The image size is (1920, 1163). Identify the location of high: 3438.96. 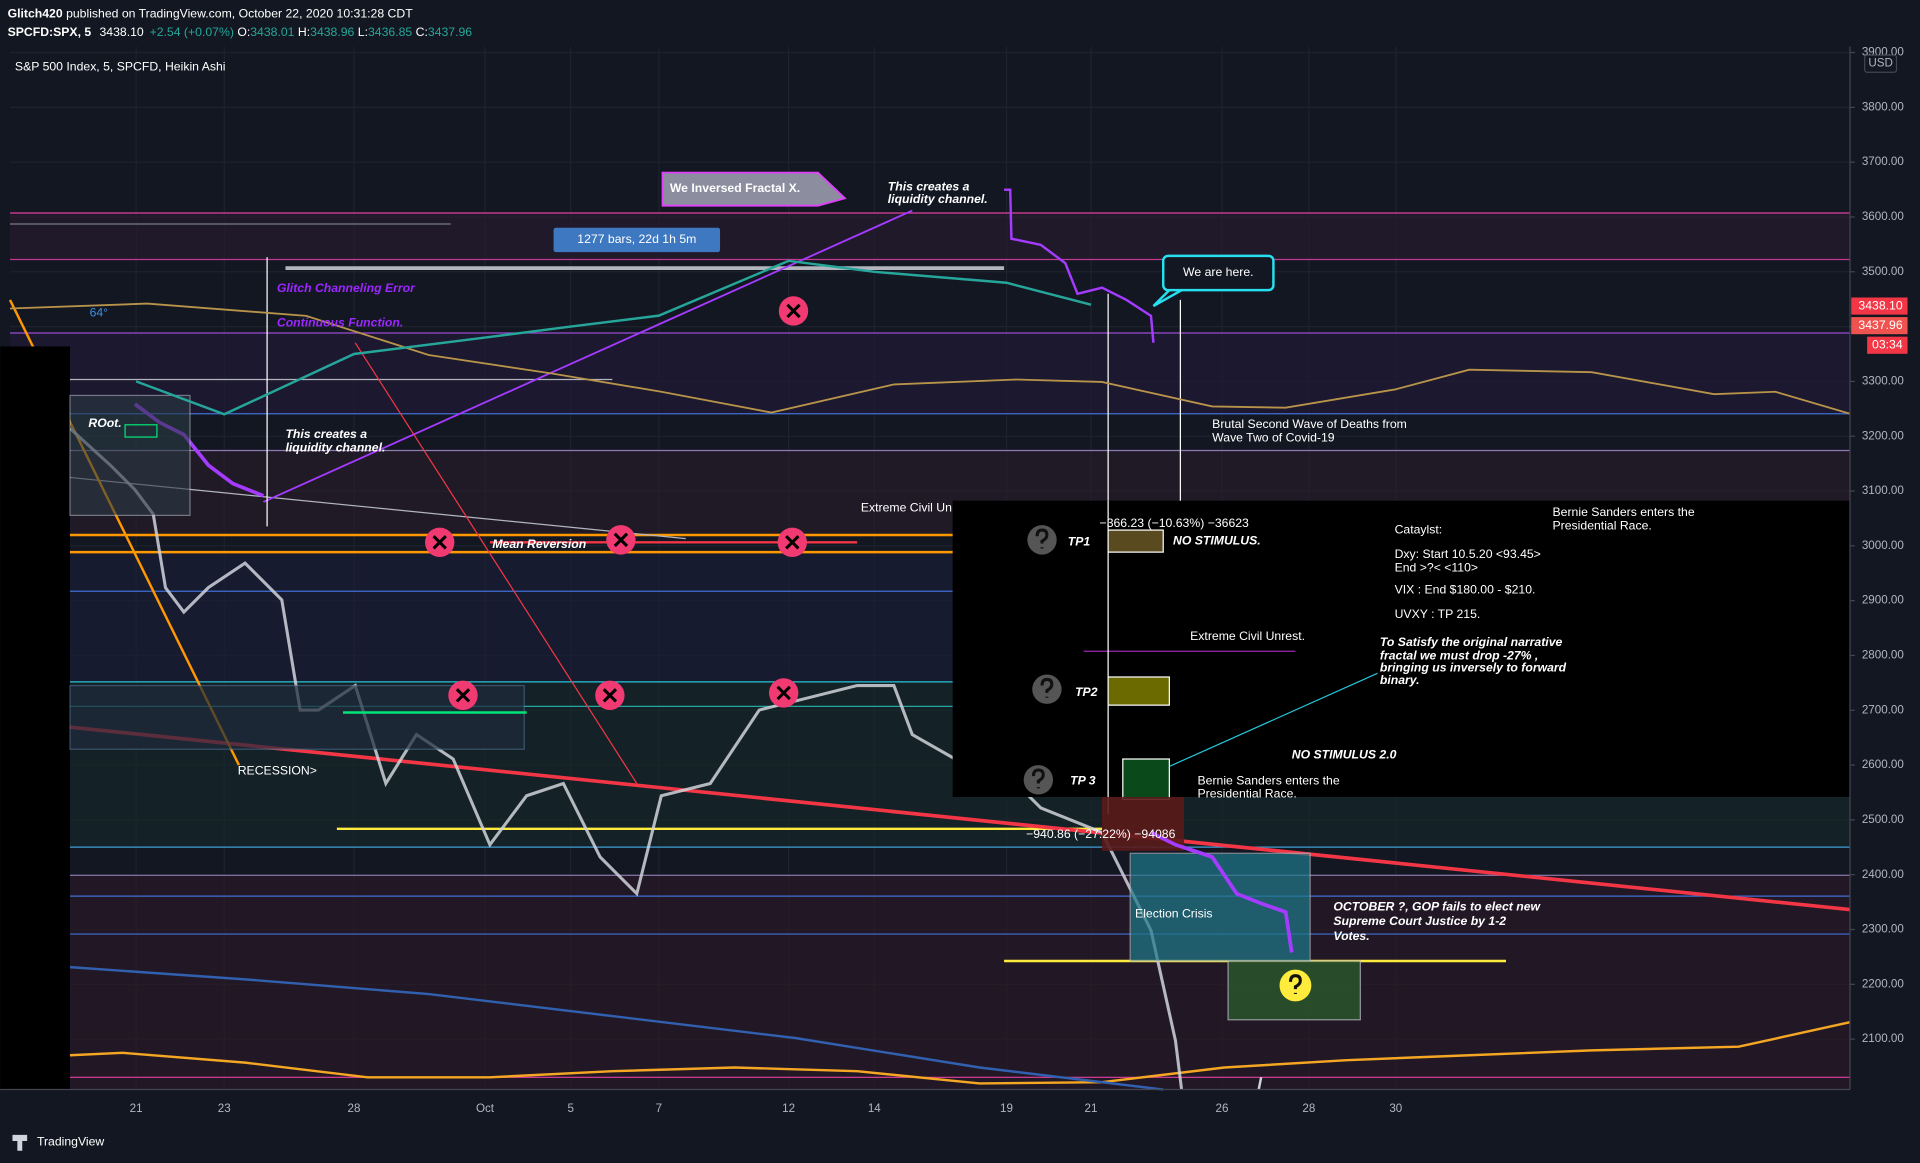
(332, 32).